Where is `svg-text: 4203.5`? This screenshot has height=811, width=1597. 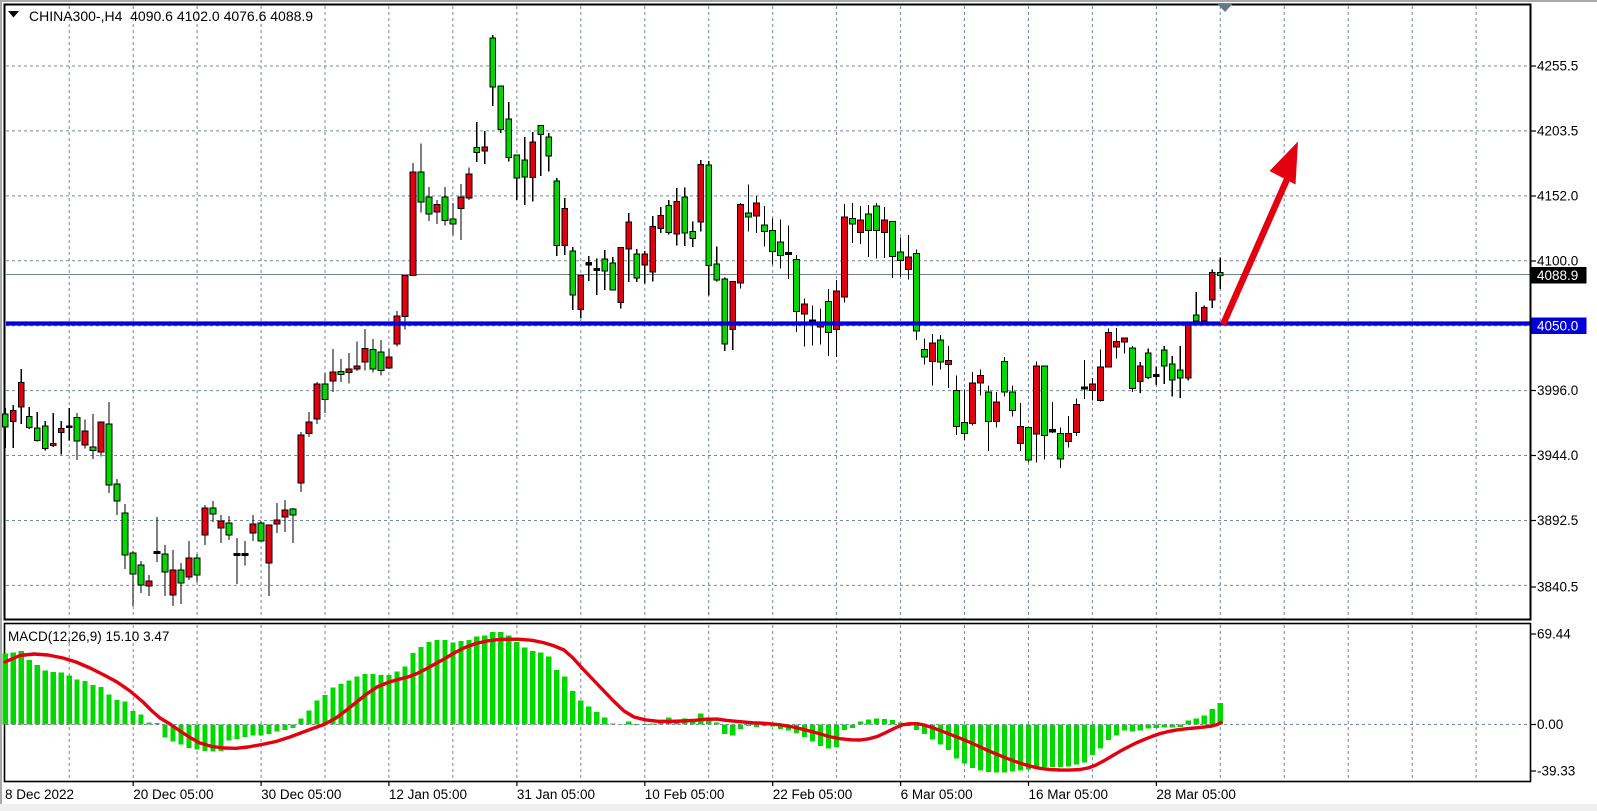
svg-text: 4203.5 is located at coordinates (1557, 131).